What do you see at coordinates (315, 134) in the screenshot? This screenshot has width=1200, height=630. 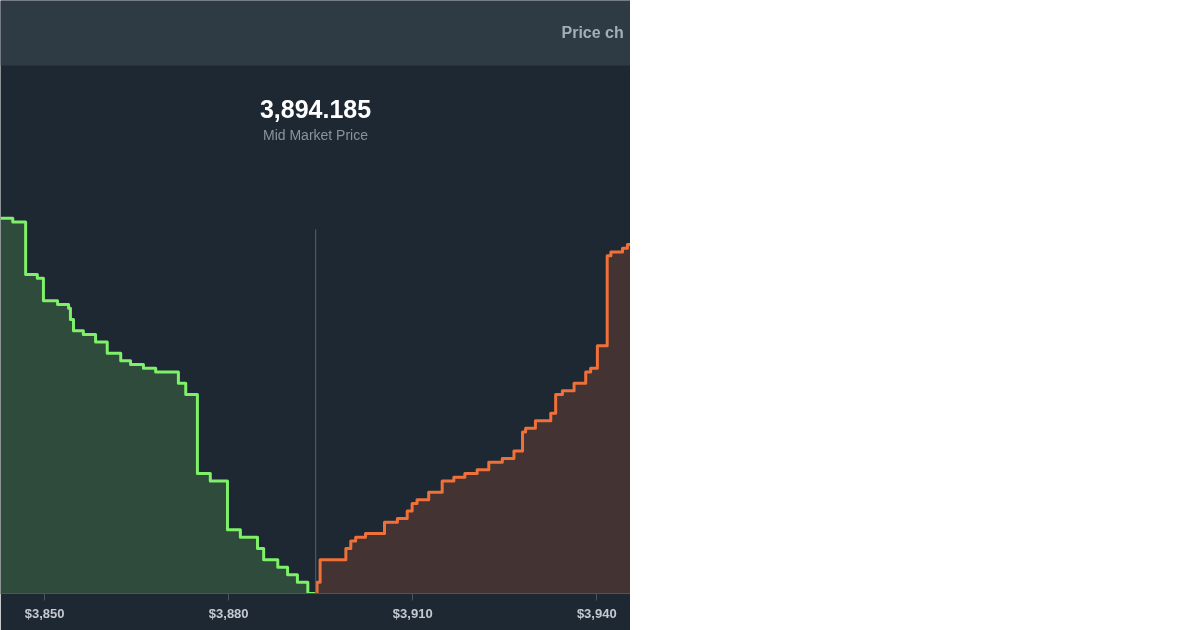 I see `chart-subtitle: Mid Market Price` at bounding box center [315, 134].